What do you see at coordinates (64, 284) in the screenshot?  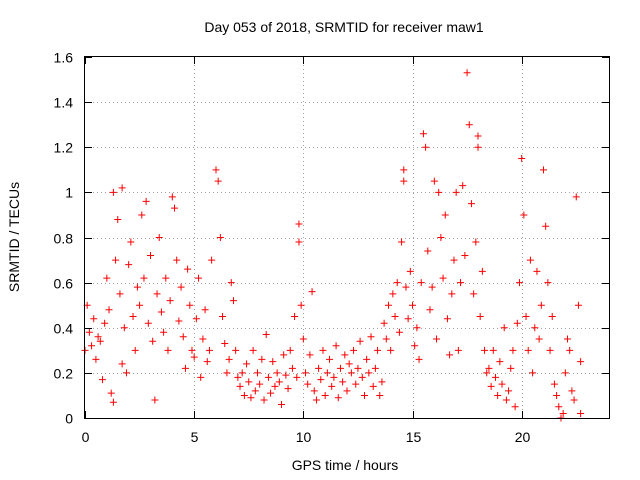 I see `y-tick-label: 0.6` at bounding box center [64, 284].